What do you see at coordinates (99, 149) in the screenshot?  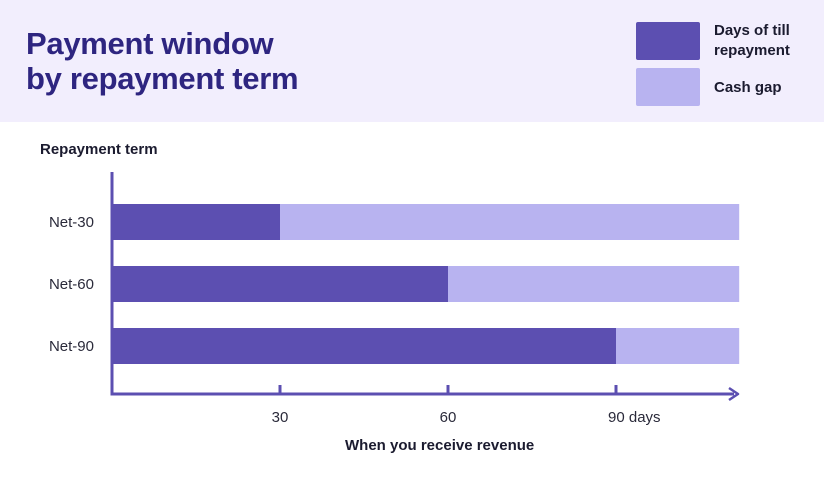 I see `y-axis-title: Repayment term` at bounding box center [99, 149].